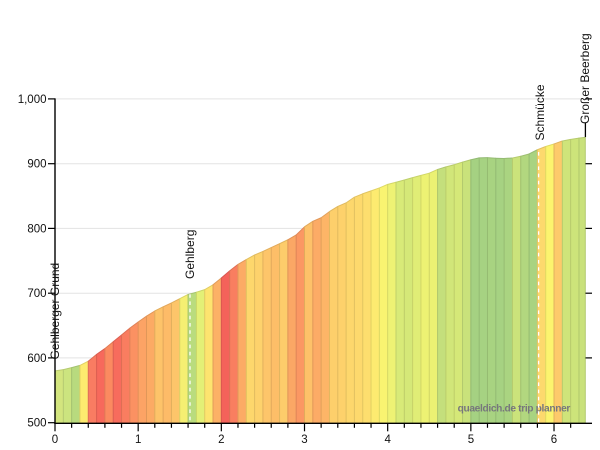 Image resolution: width=600 pixels, height=450 pixels. What do you see at coordinates (387, 440) in the screenshot?
I see `svg-text: 4` at bounding box center [387, 440].